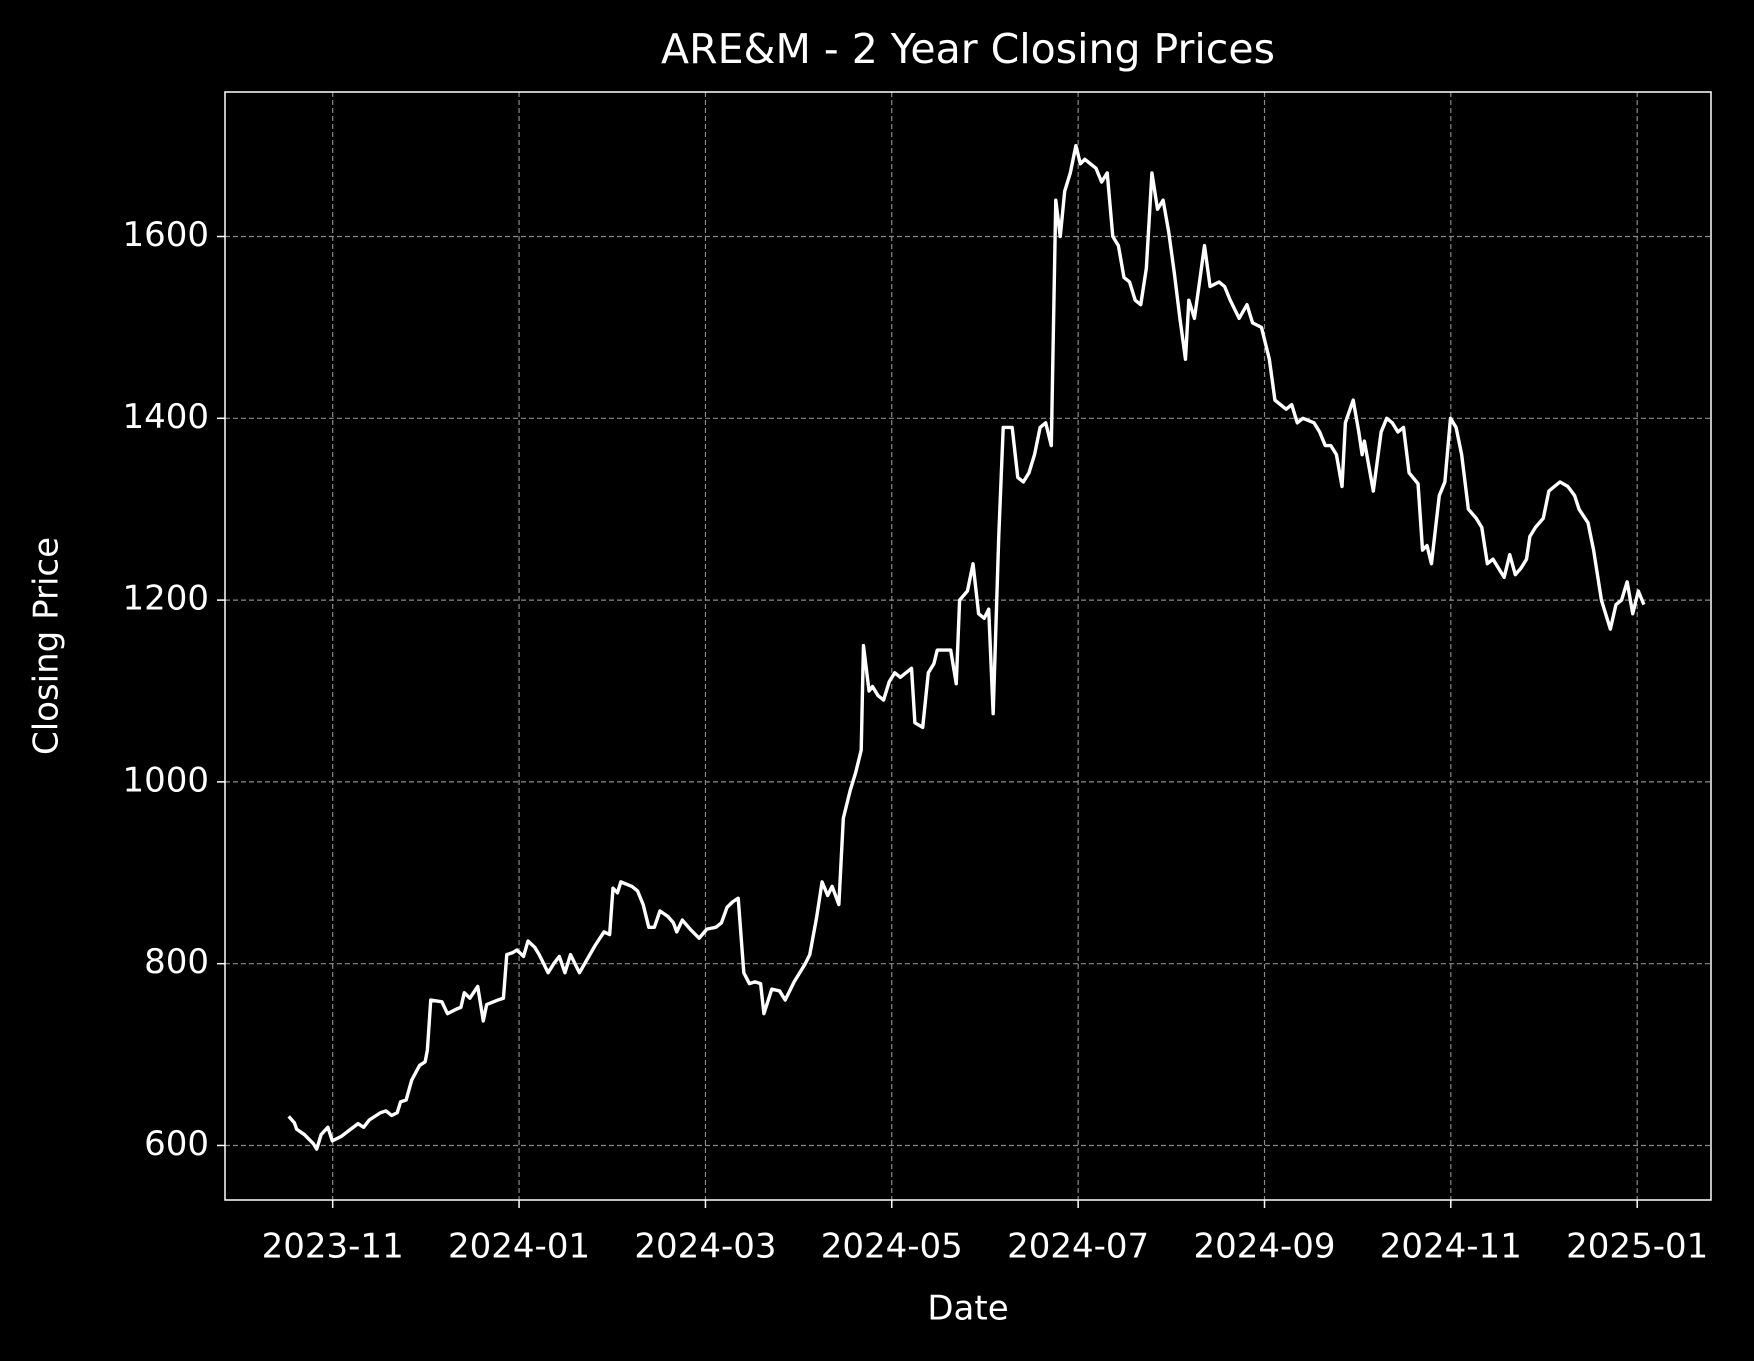  What do you see at coordinates (176, 962) in the screenshot?
I see `y-tick-label: 800` at bounding box center [176, 962].